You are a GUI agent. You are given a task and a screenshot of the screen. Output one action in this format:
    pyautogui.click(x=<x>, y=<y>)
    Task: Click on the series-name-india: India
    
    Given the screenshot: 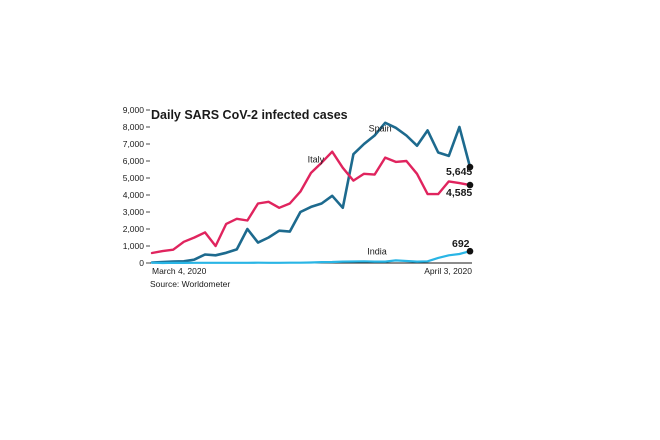 What is the action you would take?
    pyautogui.click(x=377, y=252)
    